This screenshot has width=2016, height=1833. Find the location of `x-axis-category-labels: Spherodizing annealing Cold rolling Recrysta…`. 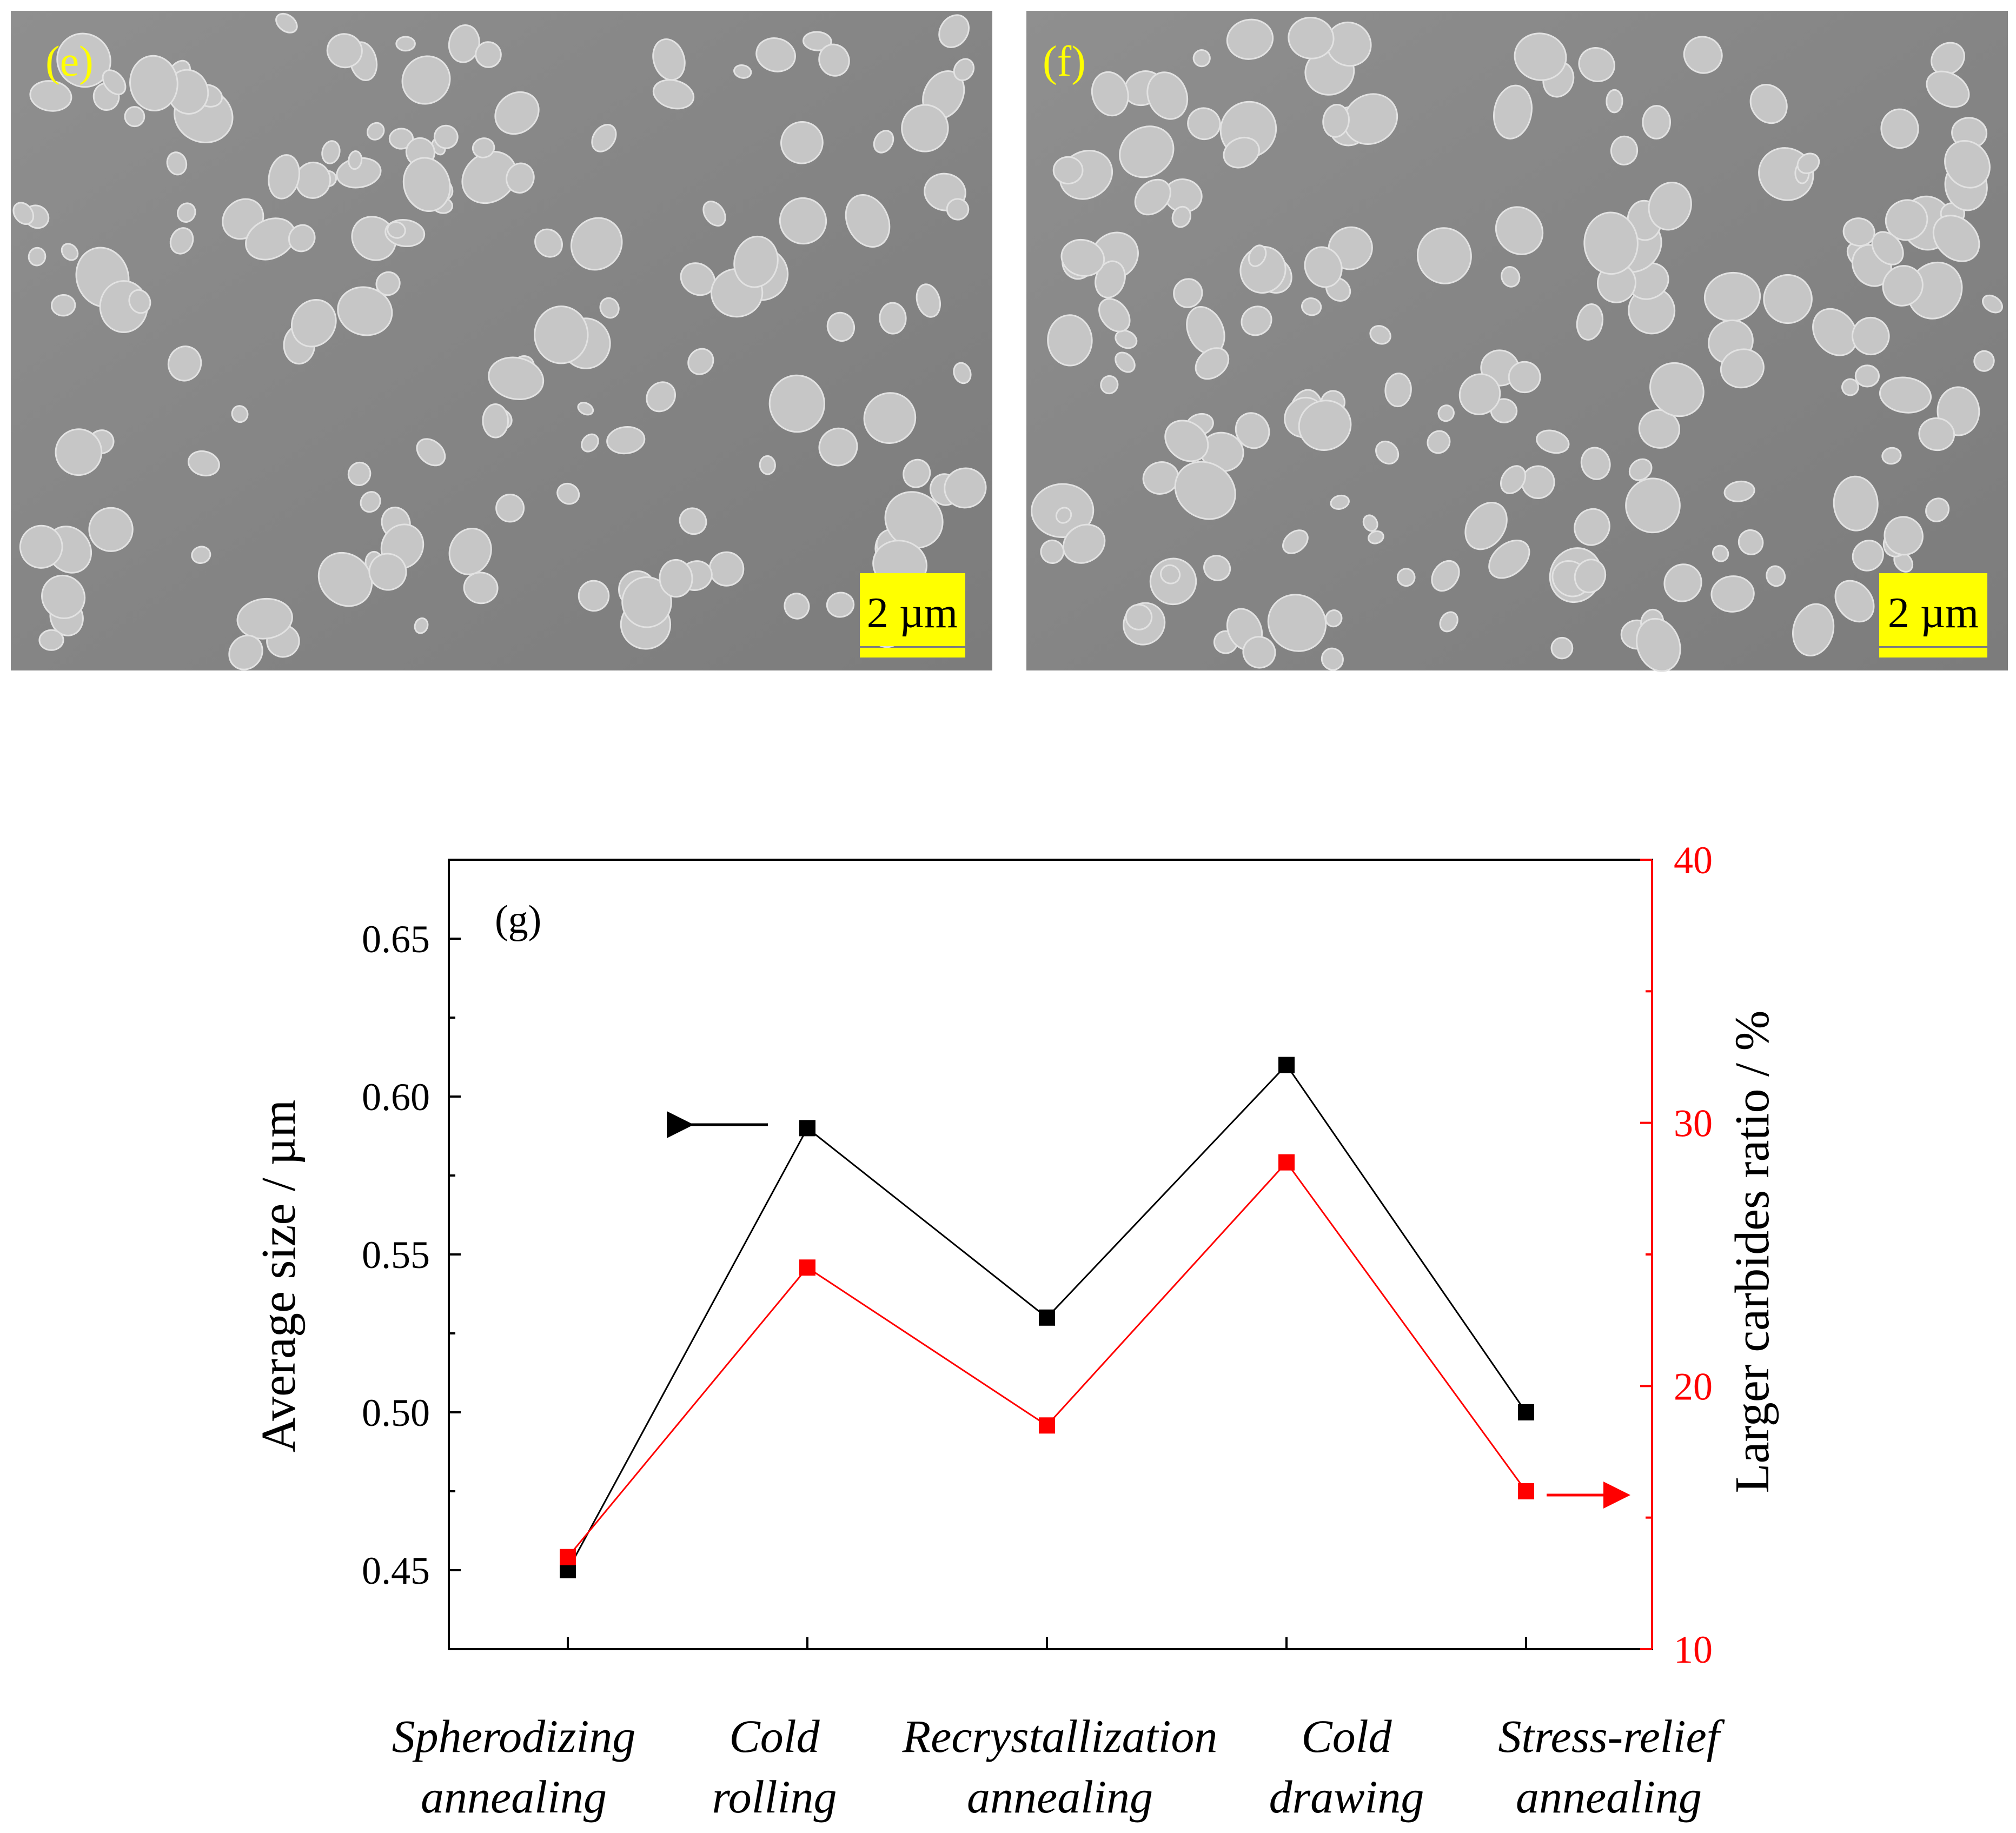

x-axis-category-labels: Spherodizing annealing Cold rolling Recrysta… is located at coordinates (1059, 1767).